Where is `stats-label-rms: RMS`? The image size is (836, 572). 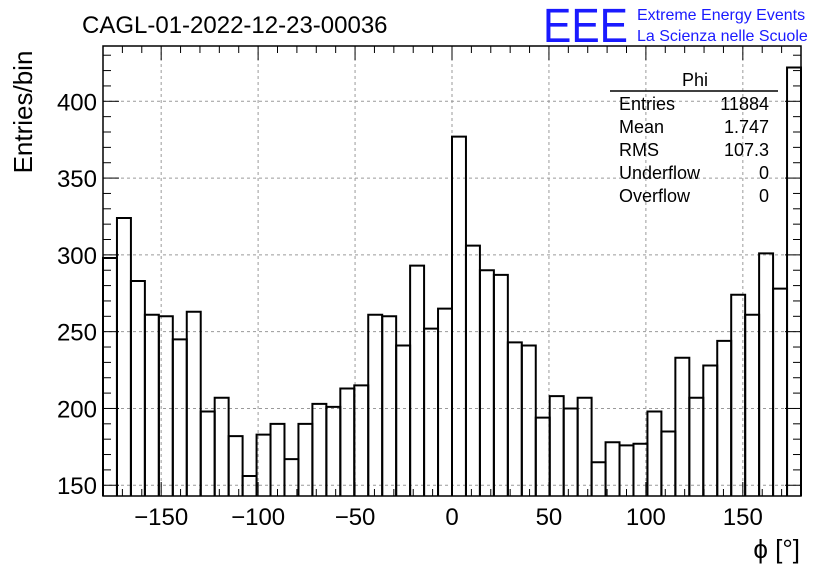
stats-label-rms: RMS is located at coordinates (639, 150).